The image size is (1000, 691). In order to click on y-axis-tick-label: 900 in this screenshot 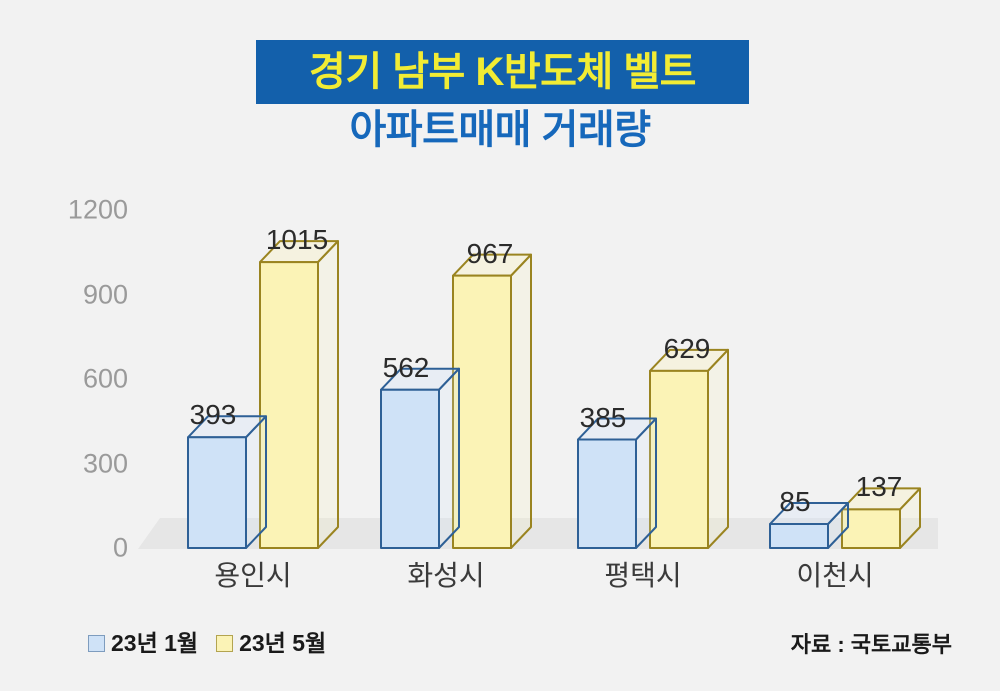, I will do `click(105, 294)`.